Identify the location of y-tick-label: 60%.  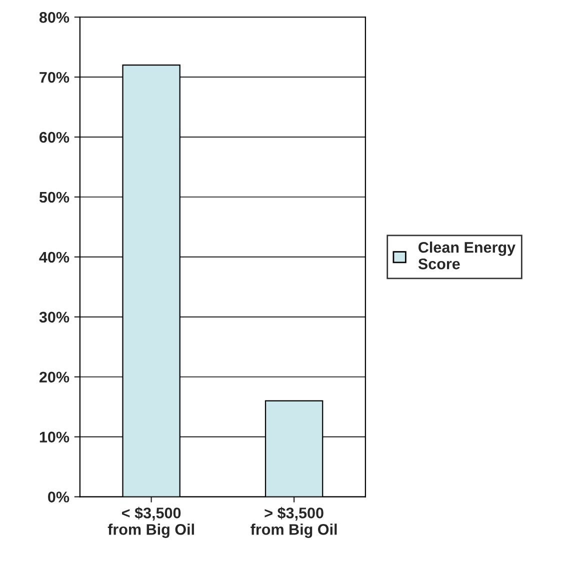
(55, 137).